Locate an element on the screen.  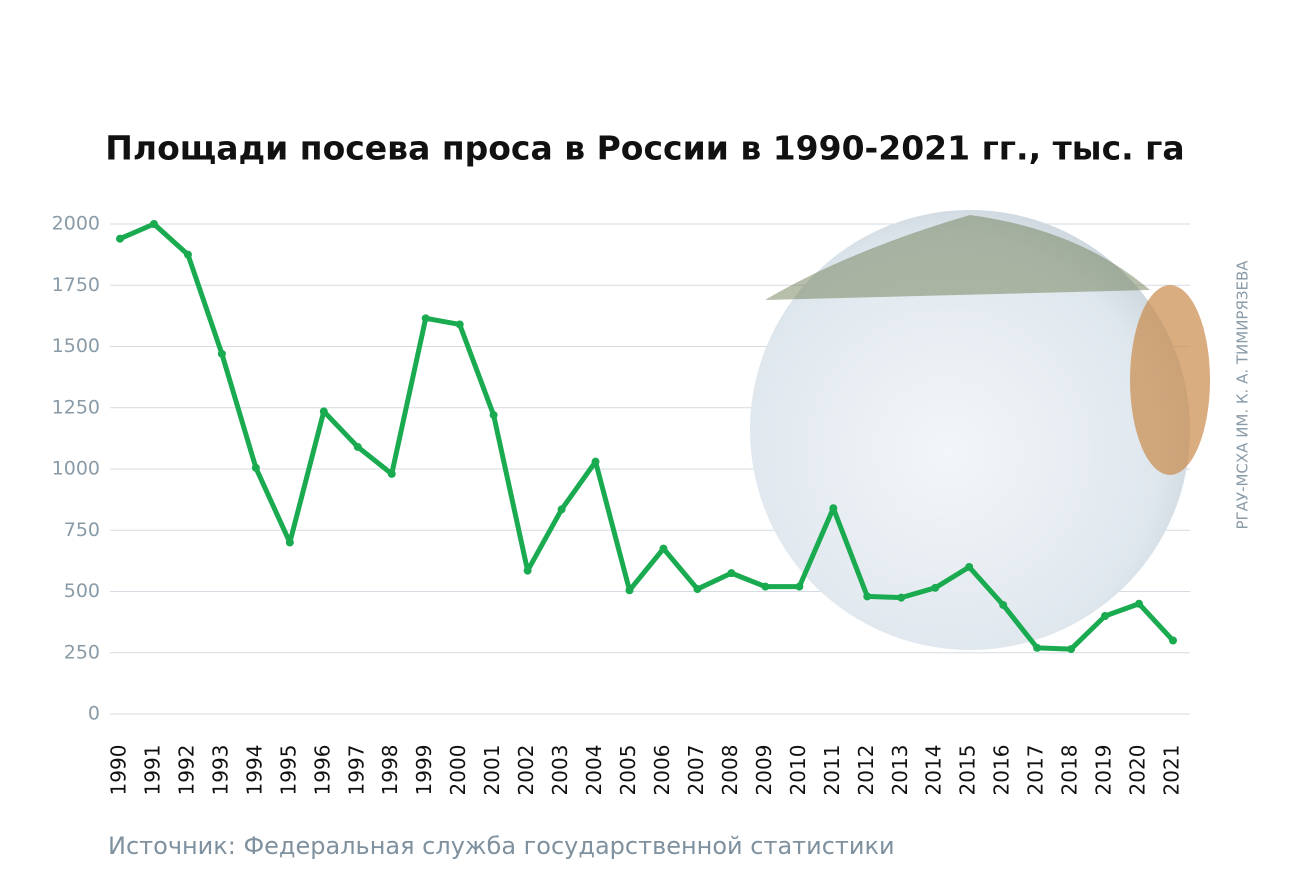
y-tick-label: 500 is located at coordinates (82, 591).